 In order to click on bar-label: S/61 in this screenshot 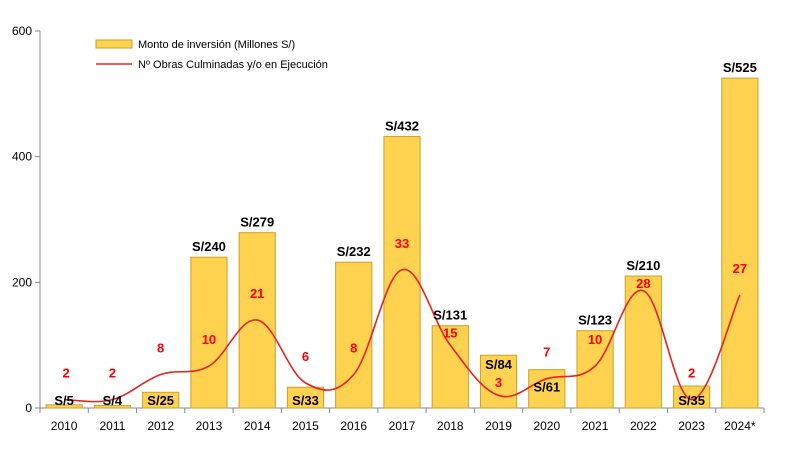, I will do `click(546, 387)`.